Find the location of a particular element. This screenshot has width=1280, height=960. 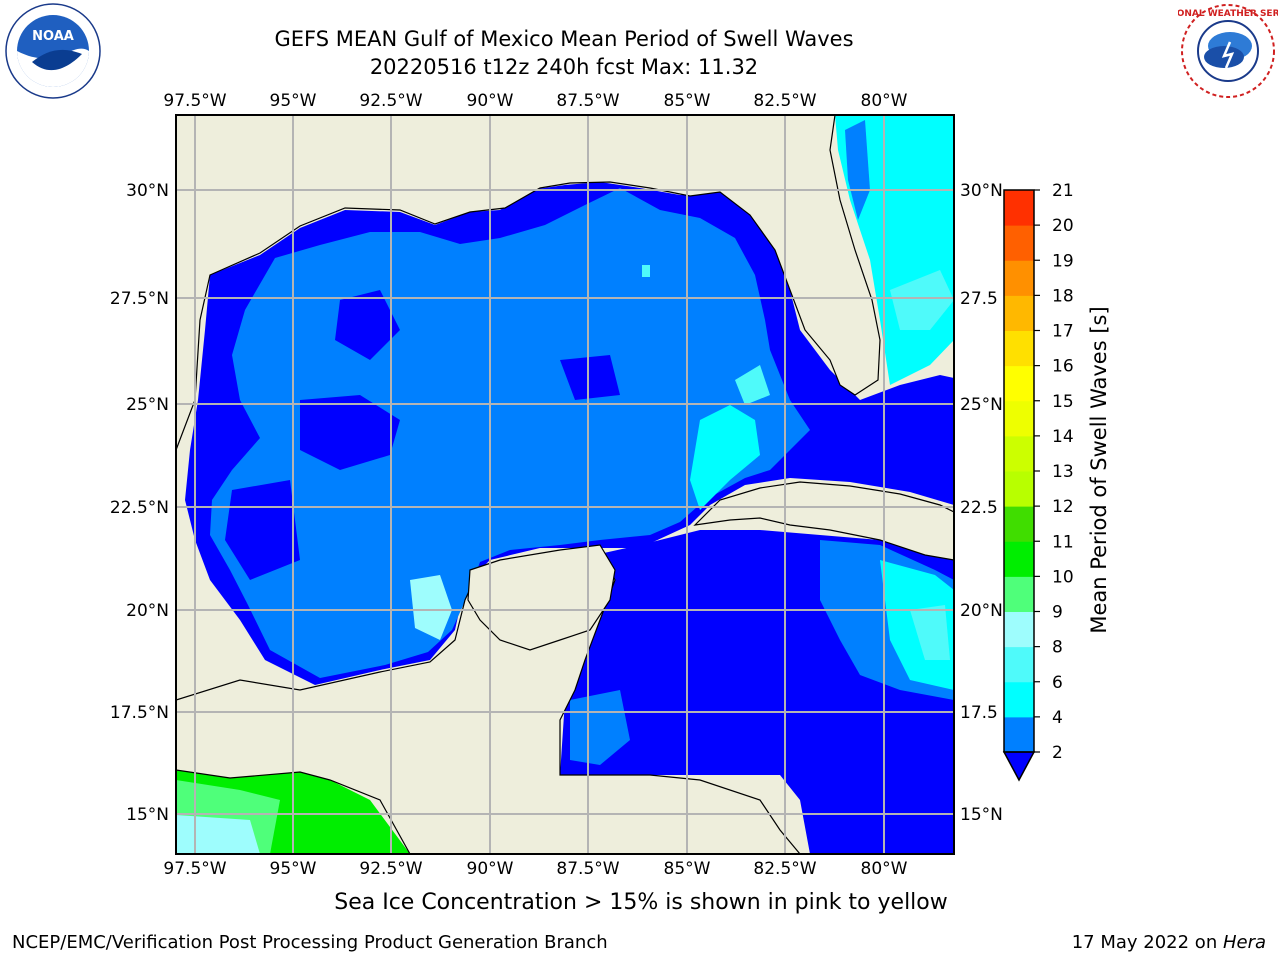

lat-label: 22.5°N is located at coordinates (139, 508).